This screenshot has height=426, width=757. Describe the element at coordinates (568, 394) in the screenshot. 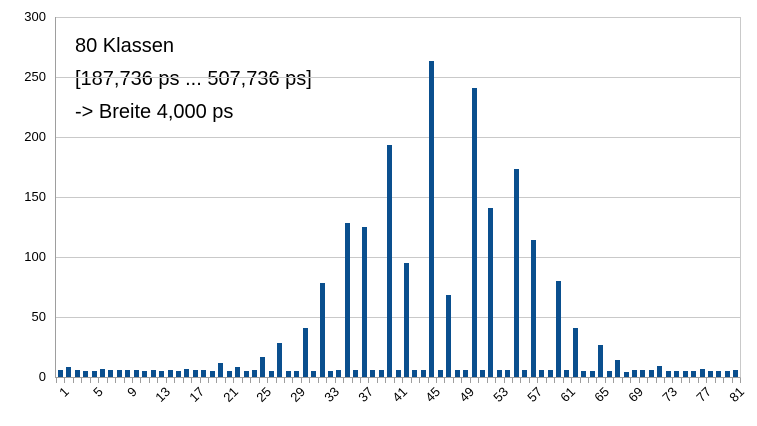

I see `x-axis-label-text: 61` at that location.